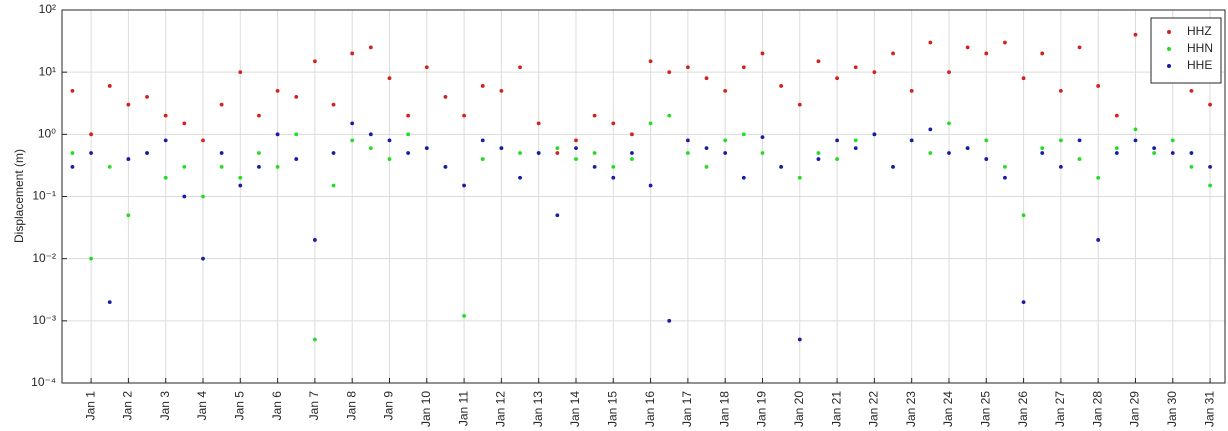  Describe the element at coordinates (911, 409) in the screenshot. I see `x-tick-label: Jan 23` at that location.